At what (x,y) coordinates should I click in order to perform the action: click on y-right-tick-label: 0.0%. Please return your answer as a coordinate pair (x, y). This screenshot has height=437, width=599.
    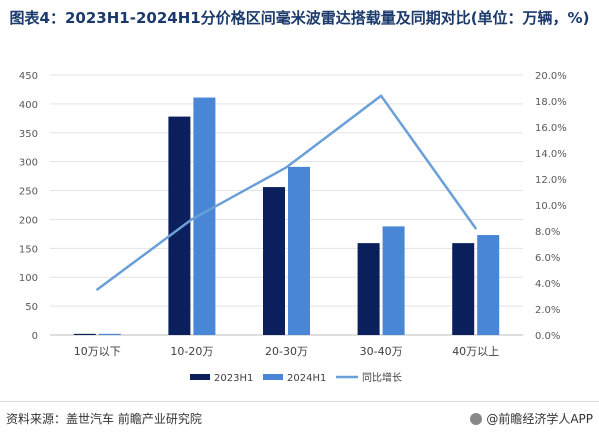
    Looking at the image, I should click on (547, 336).